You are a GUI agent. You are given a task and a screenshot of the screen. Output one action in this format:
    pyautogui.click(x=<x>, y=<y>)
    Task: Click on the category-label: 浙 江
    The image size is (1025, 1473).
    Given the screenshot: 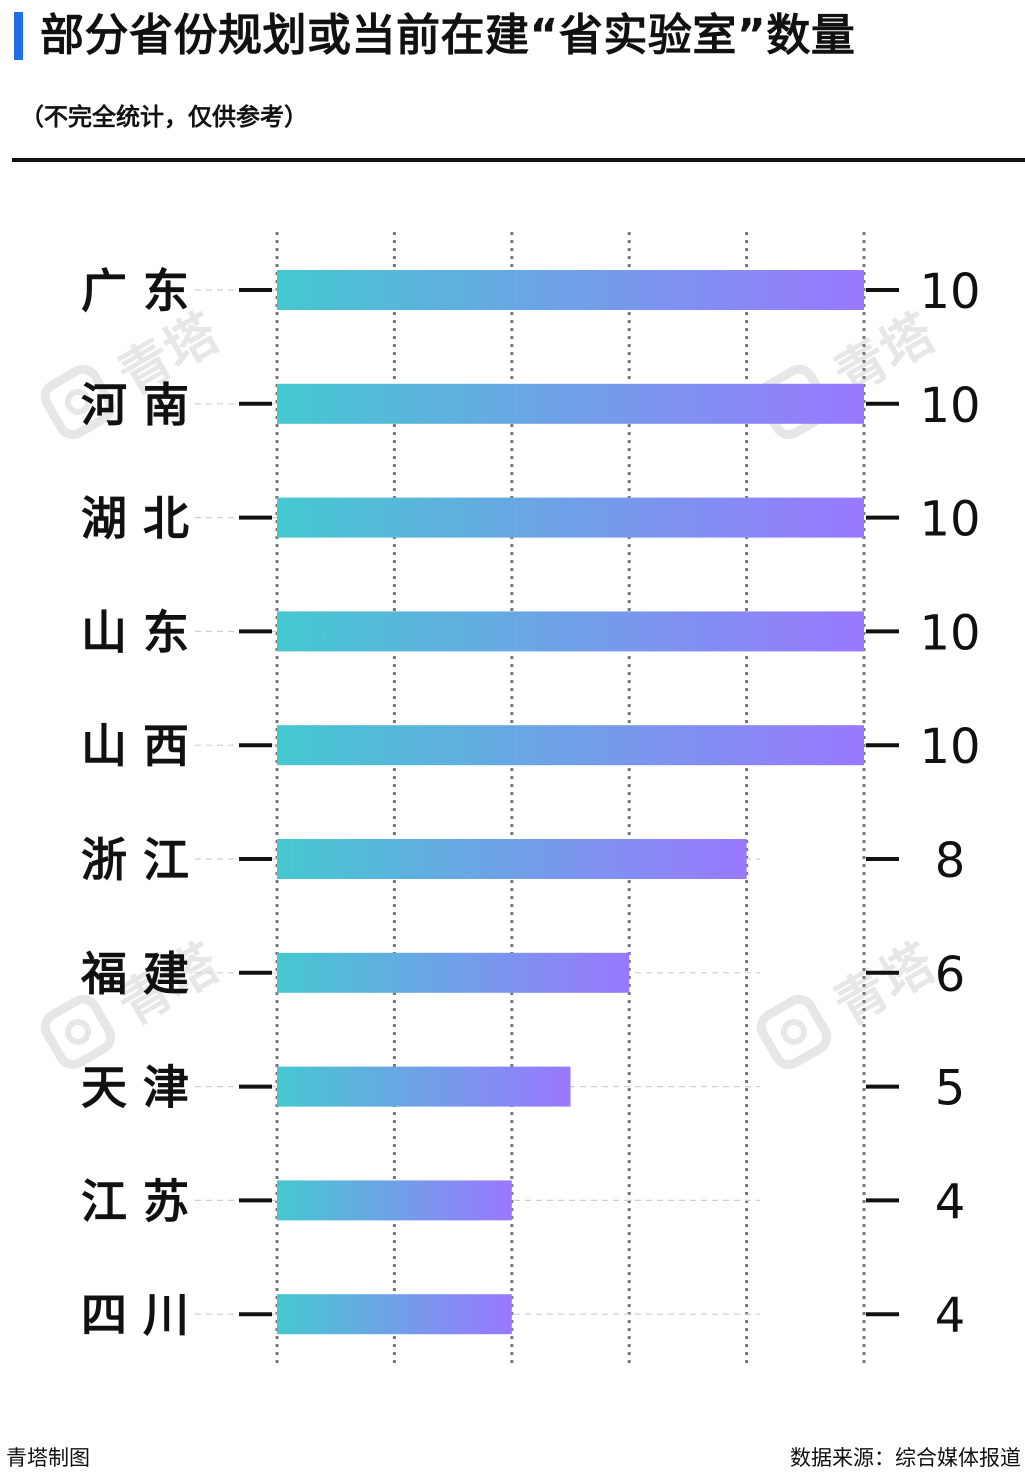 What is the action you would take?
    pyautogui.click(x=135, y=860)
    